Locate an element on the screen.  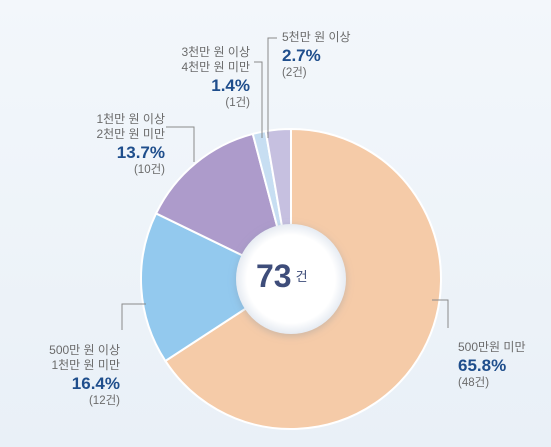
slice-count-1: (12건) is located at coordinates (104, 401).